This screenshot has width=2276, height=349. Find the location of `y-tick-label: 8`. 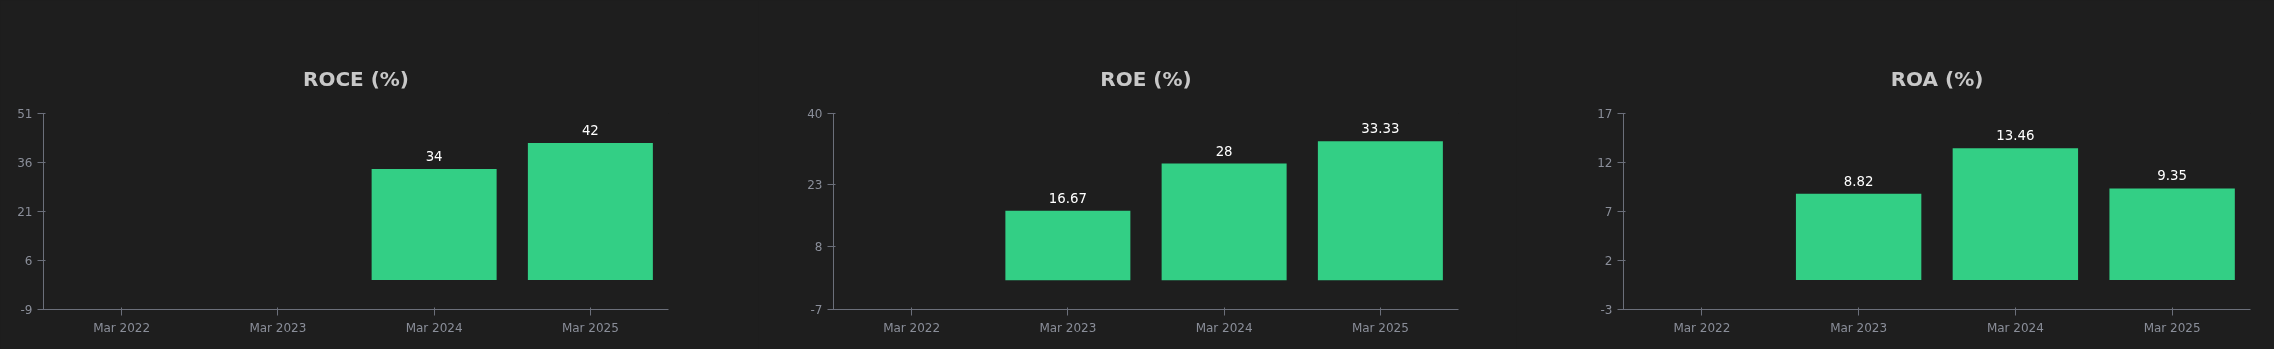

y-tick-label: 8 is located at coordinates (818, 247).